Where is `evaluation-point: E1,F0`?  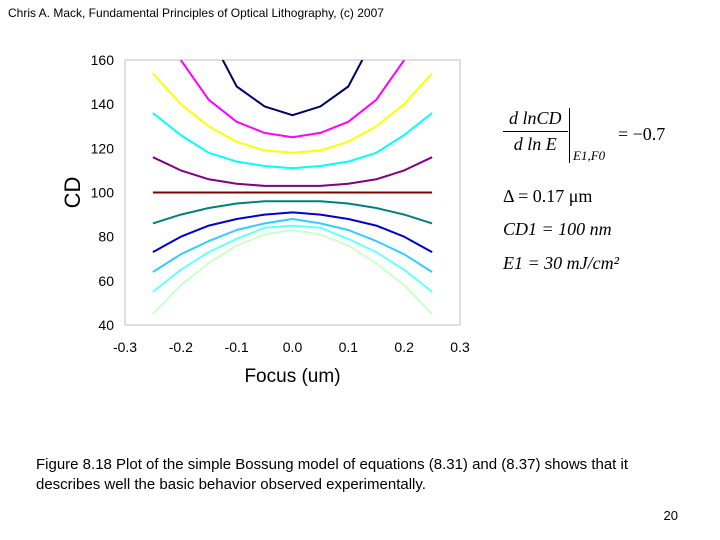
evaluation-point: E1,F0 is located at coordinates (589, 155).